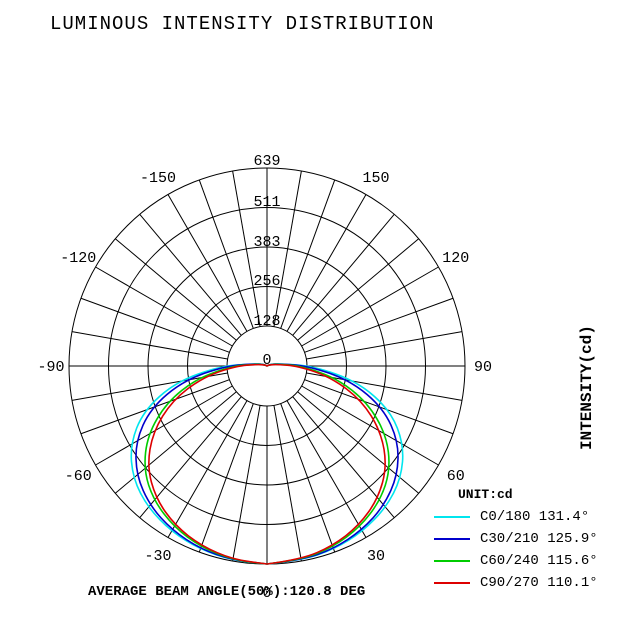 This screenshot has height=625, width=630. I want to click on radial-tick-label: 383, so click(266, 242).